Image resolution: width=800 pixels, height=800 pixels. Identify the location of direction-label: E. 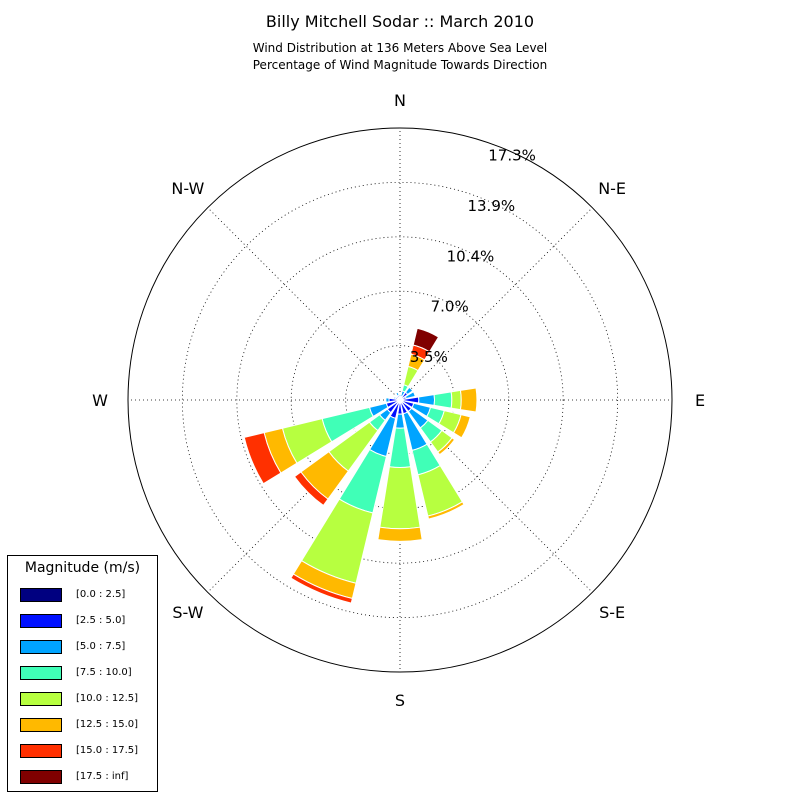
(700, 400).